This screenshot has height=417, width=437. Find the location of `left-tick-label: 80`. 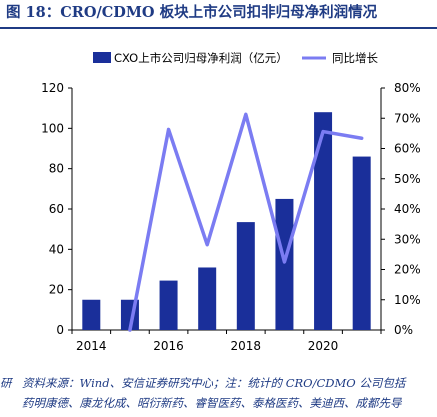

left-tick-label: 80 is located at coordinates (56, 169).